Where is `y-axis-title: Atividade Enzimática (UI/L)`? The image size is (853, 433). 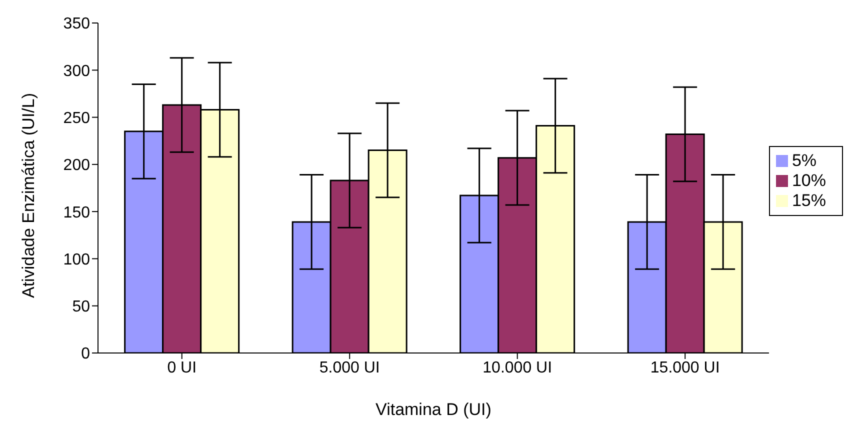 y-axis-title: Atividade Enzimática (UI/L) is located at coordinates (28, 195).